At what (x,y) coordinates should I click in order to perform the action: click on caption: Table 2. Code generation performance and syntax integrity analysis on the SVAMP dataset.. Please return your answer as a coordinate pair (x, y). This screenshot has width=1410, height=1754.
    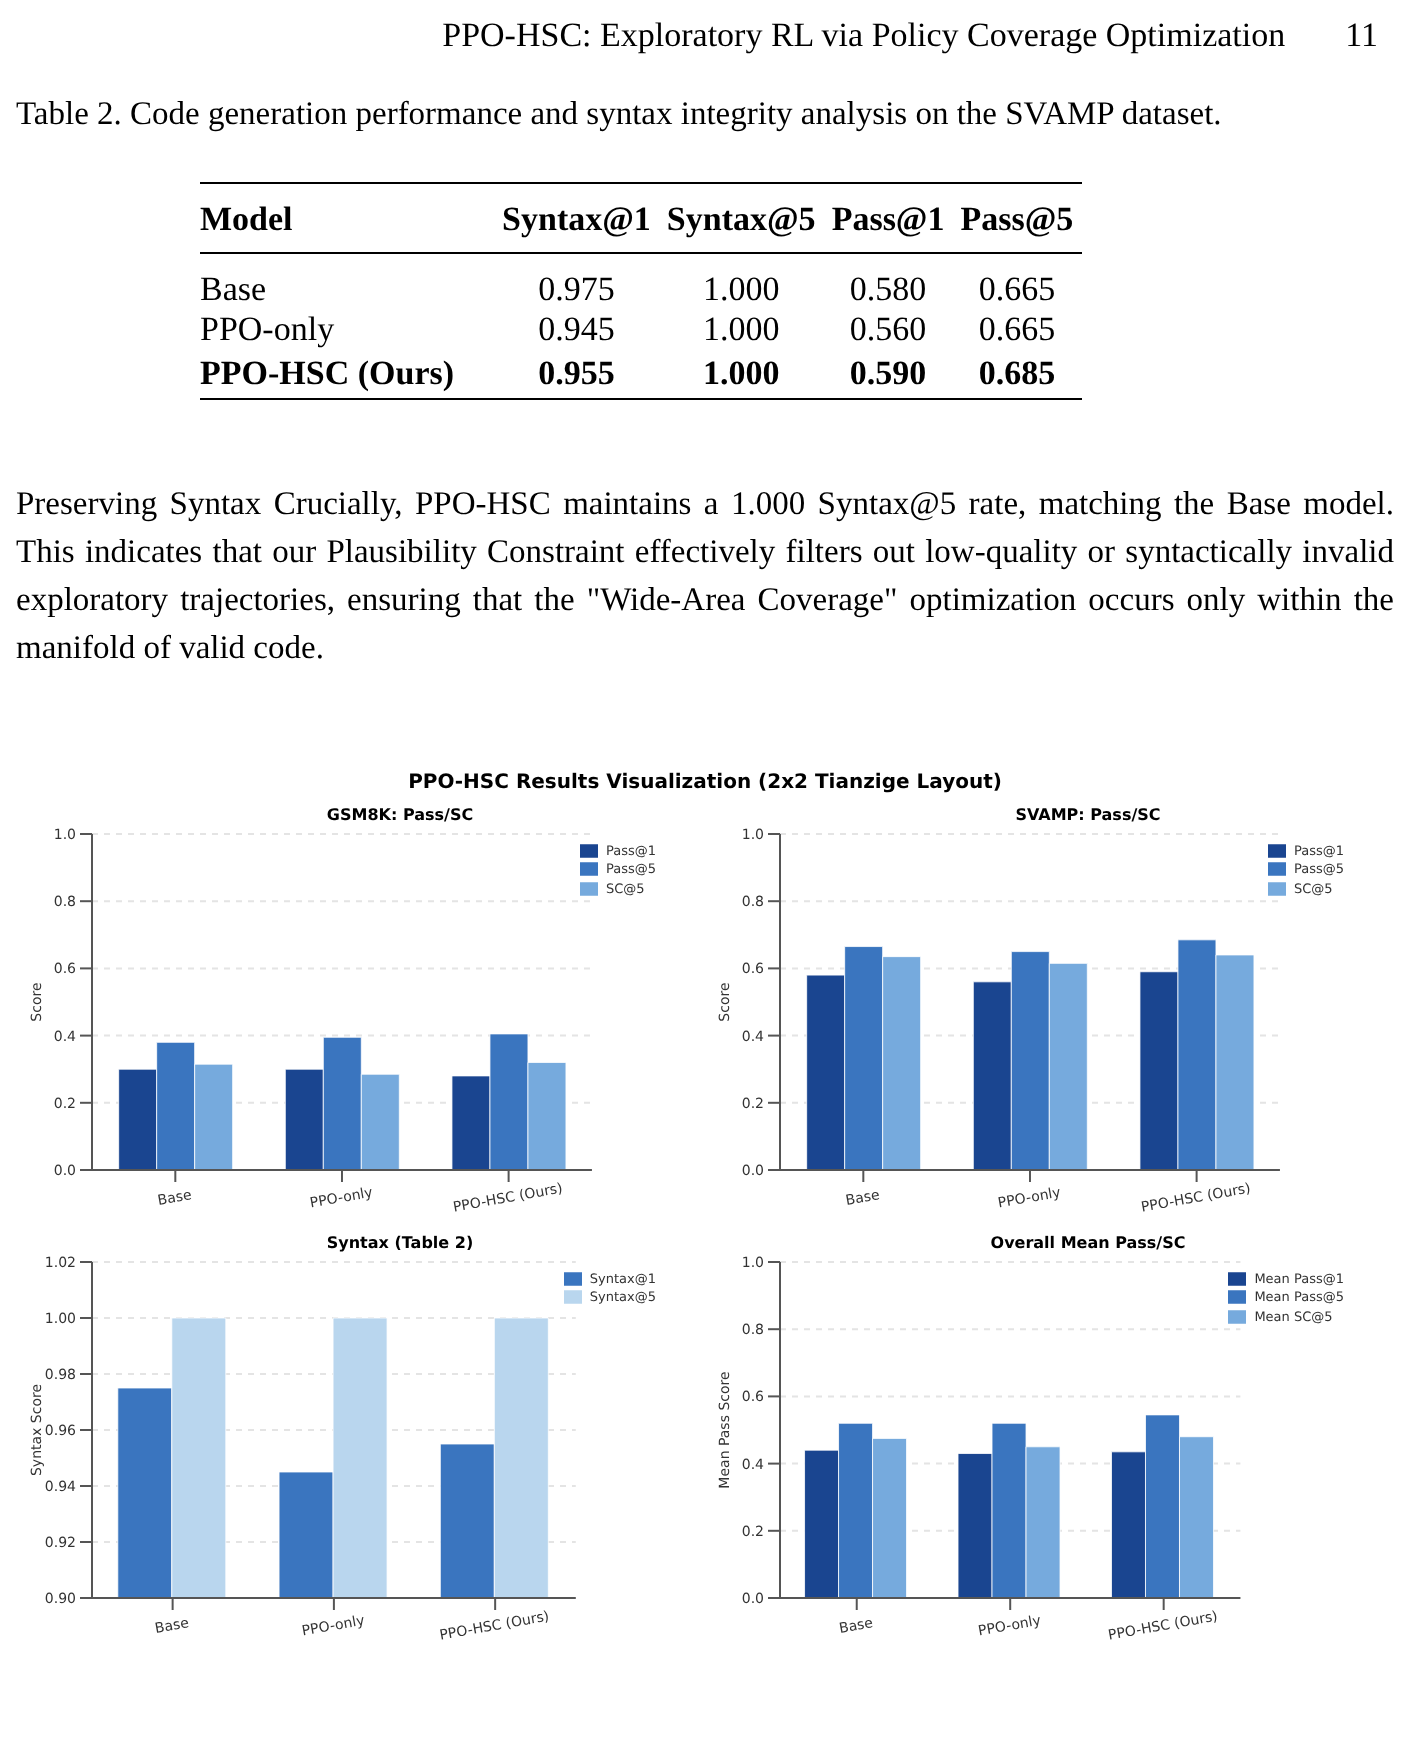
    Looking at the image, I should click on (620, 113).